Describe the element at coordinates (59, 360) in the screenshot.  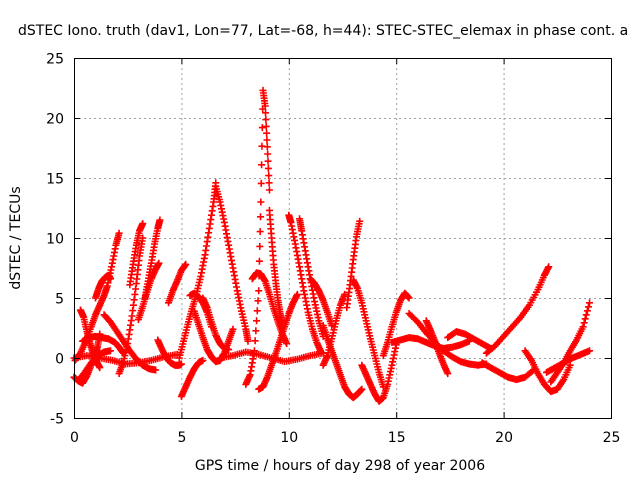
I see `y-tick-label-1: 0` at that location.